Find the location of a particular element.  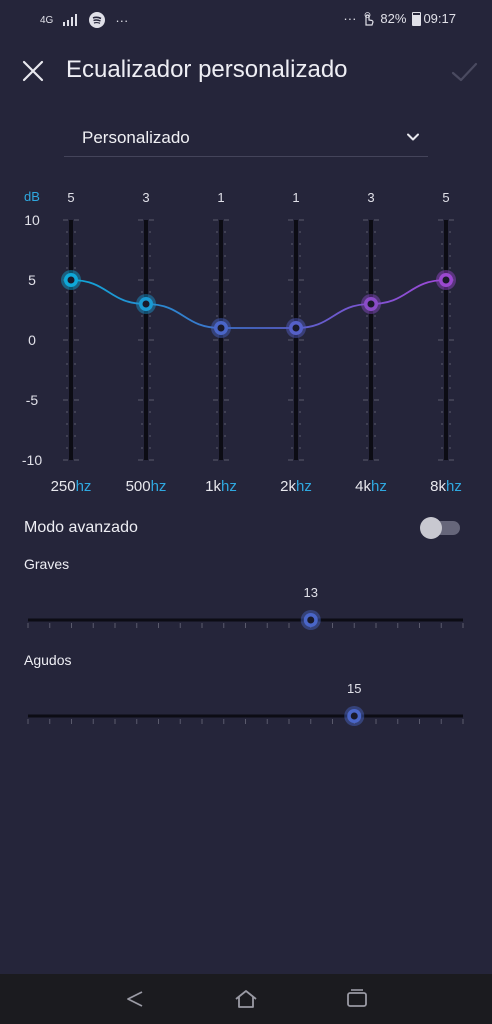

recent-apps-icon is located at coordinates (357, 999).